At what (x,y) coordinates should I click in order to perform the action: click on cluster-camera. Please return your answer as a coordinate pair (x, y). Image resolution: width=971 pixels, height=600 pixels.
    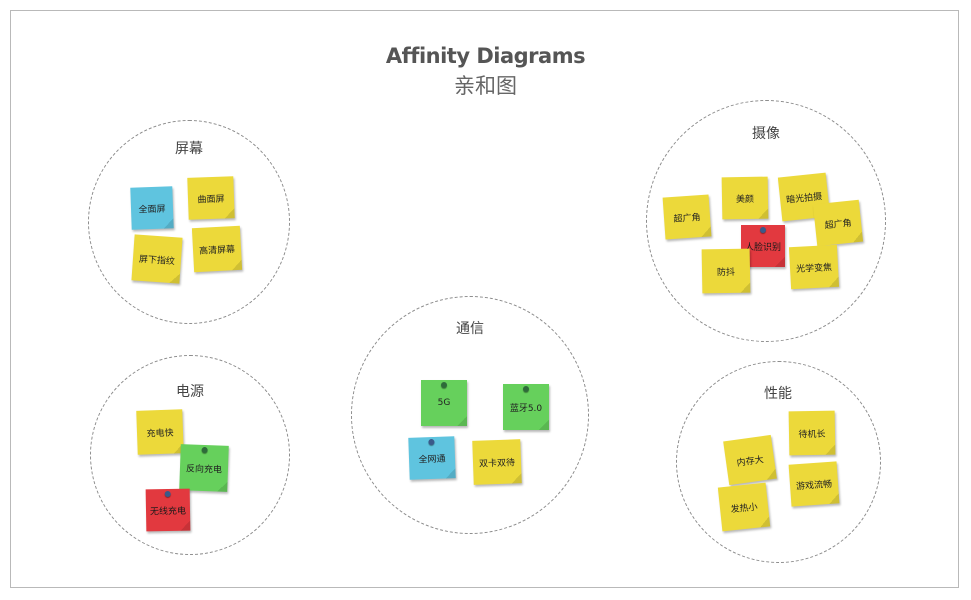
    Looking at the image, I should click on (766, 221).